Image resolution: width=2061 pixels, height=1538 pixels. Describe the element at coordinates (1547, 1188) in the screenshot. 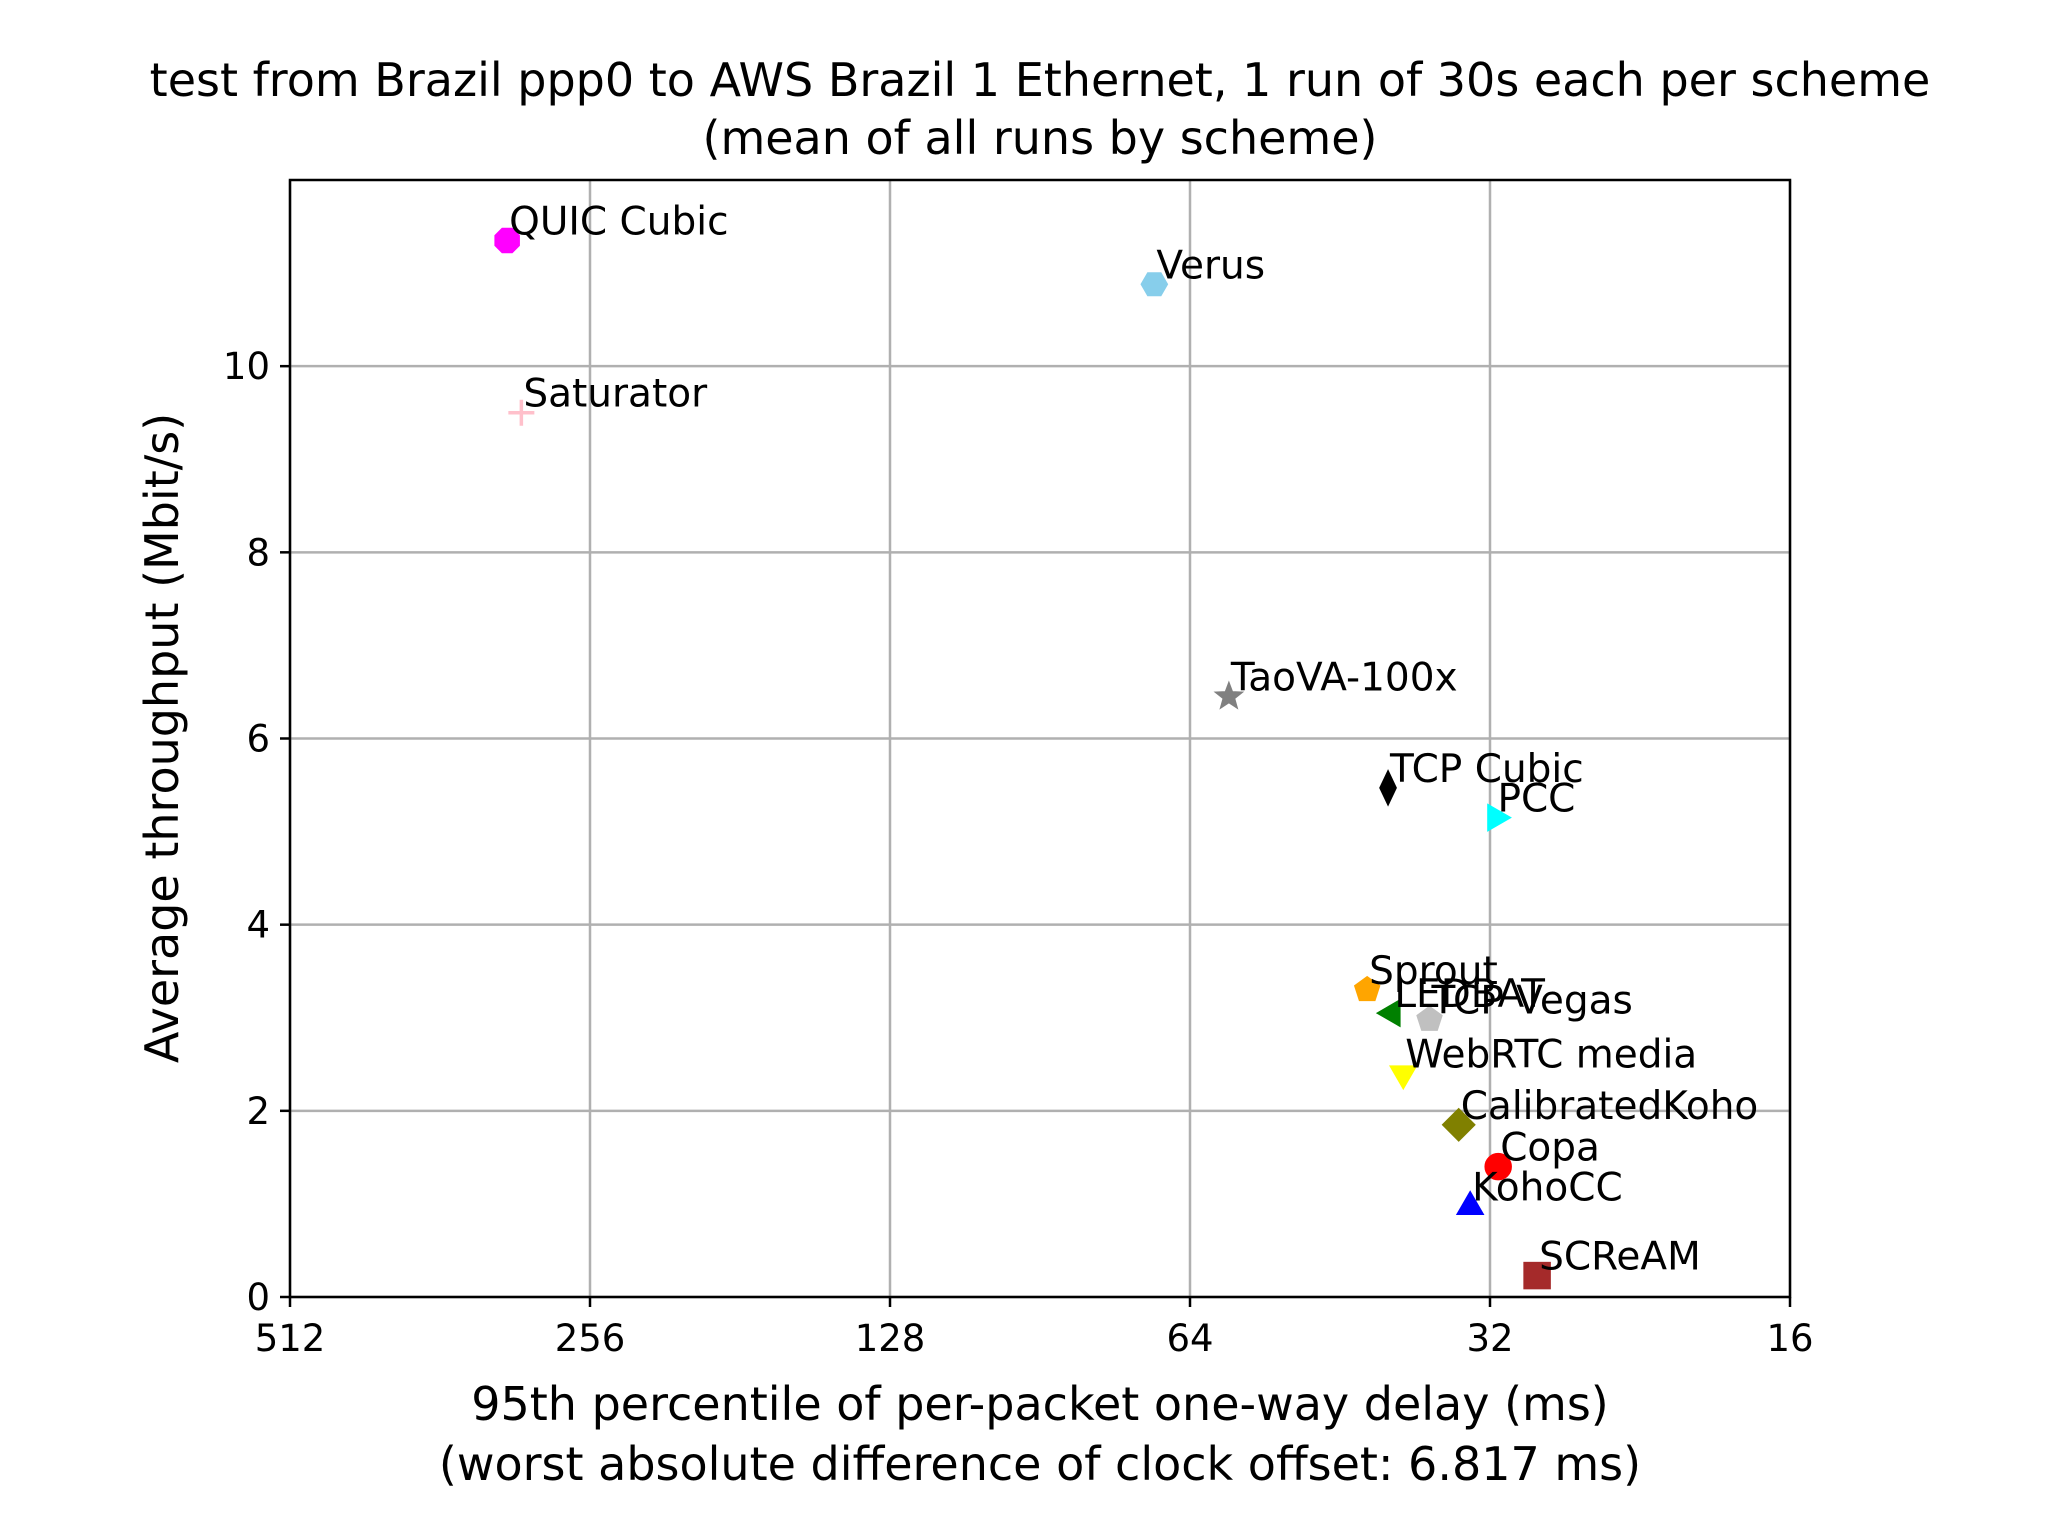

I see `point-label: KohoCC` at that location.